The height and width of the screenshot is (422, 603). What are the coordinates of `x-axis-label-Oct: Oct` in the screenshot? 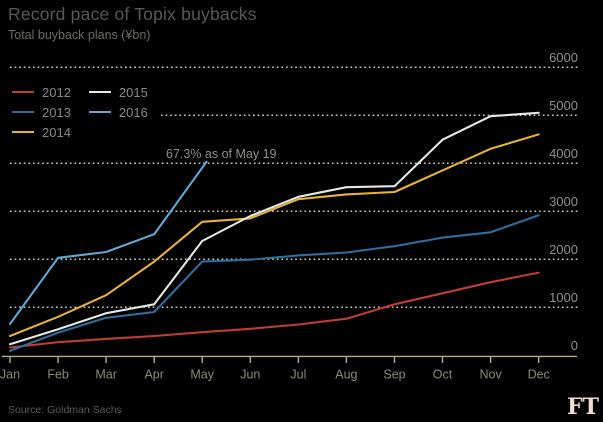 It's located at (443, 375).